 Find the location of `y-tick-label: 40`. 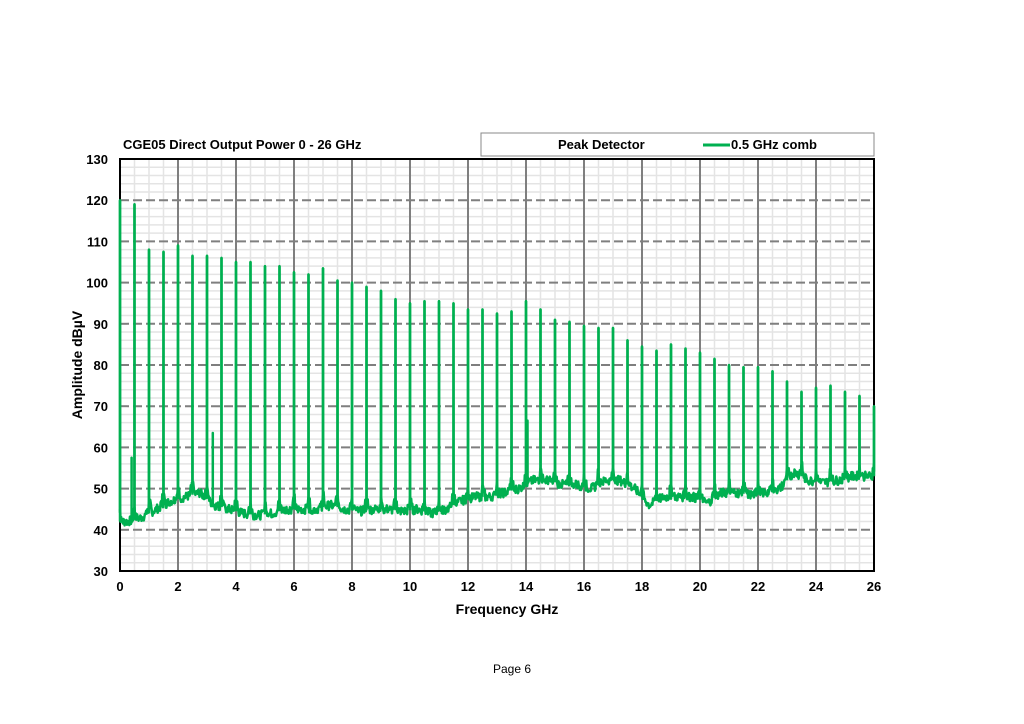

y-tick-label: 40 is located at coordinates (101, 530).